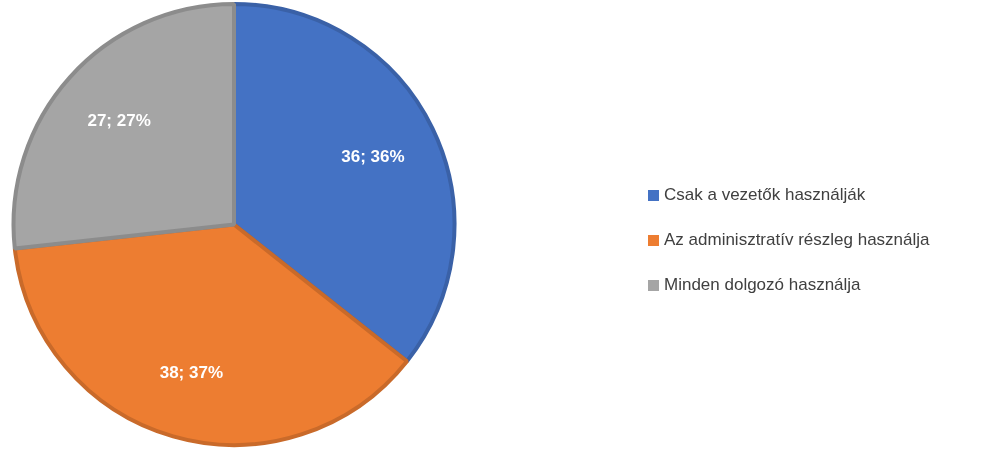 This screenshot has width=1008, height=449. I want to click on legend-label: Csak a vezetők használják, so click(765, 195).